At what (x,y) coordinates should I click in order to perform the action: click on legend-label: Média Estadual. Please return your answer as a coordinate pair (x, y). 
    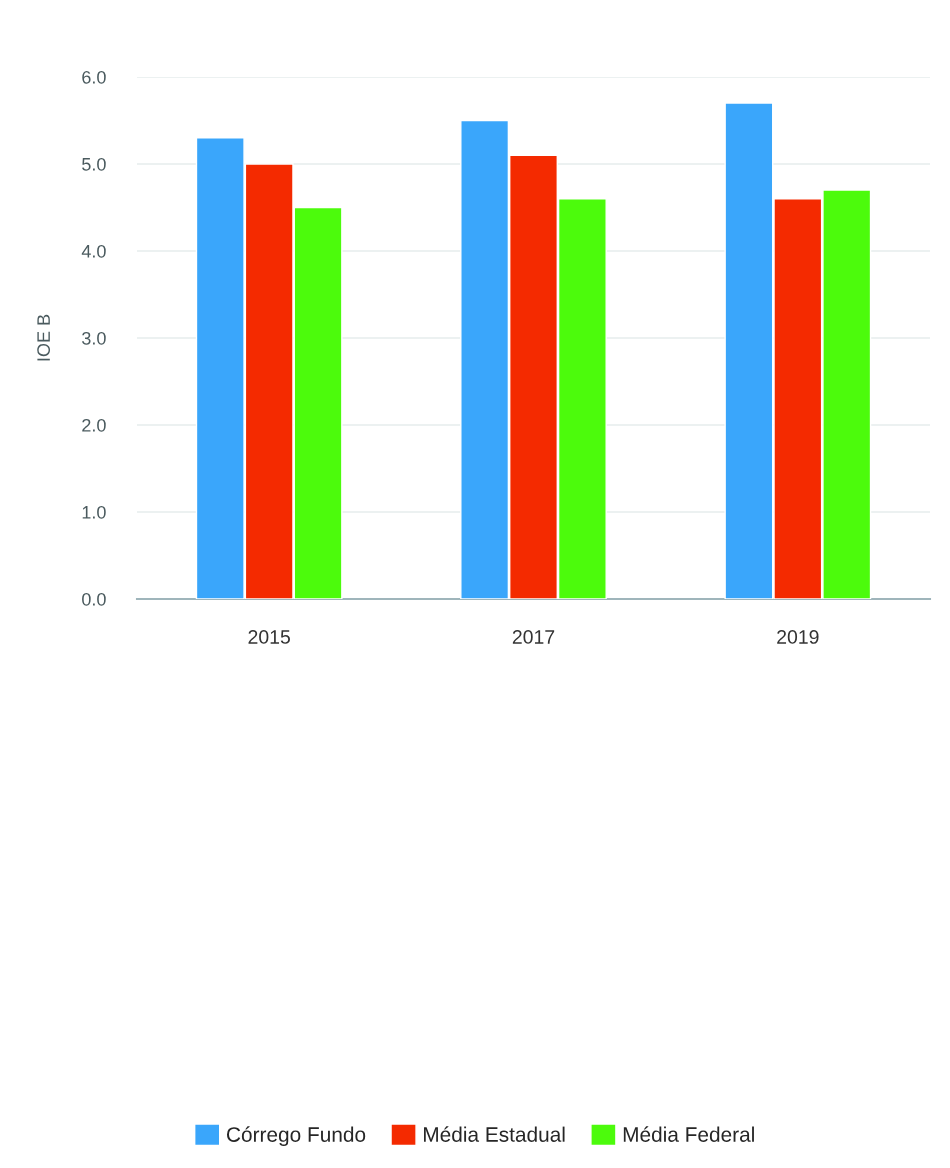
    Looking at the image, I should click on (494, 1134).